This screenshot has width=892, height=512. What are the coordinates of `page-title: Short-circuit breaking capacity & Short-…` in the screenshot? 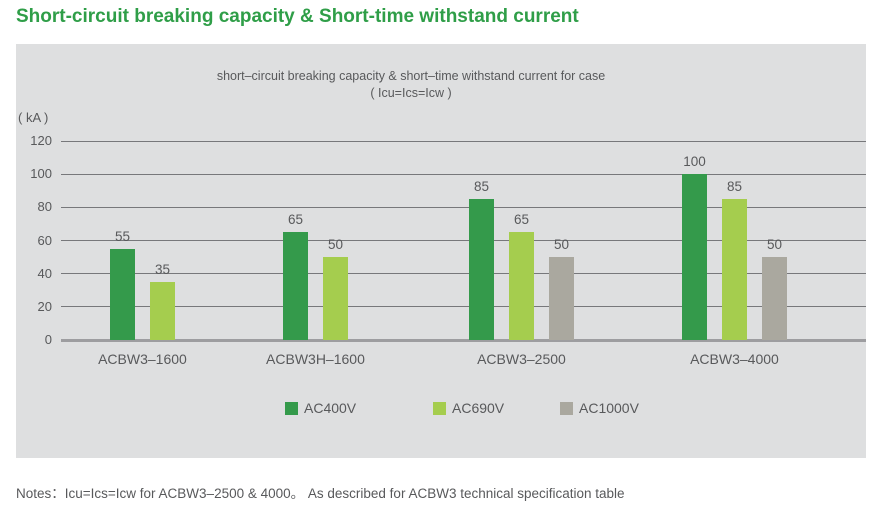 It's located at (297, 16).